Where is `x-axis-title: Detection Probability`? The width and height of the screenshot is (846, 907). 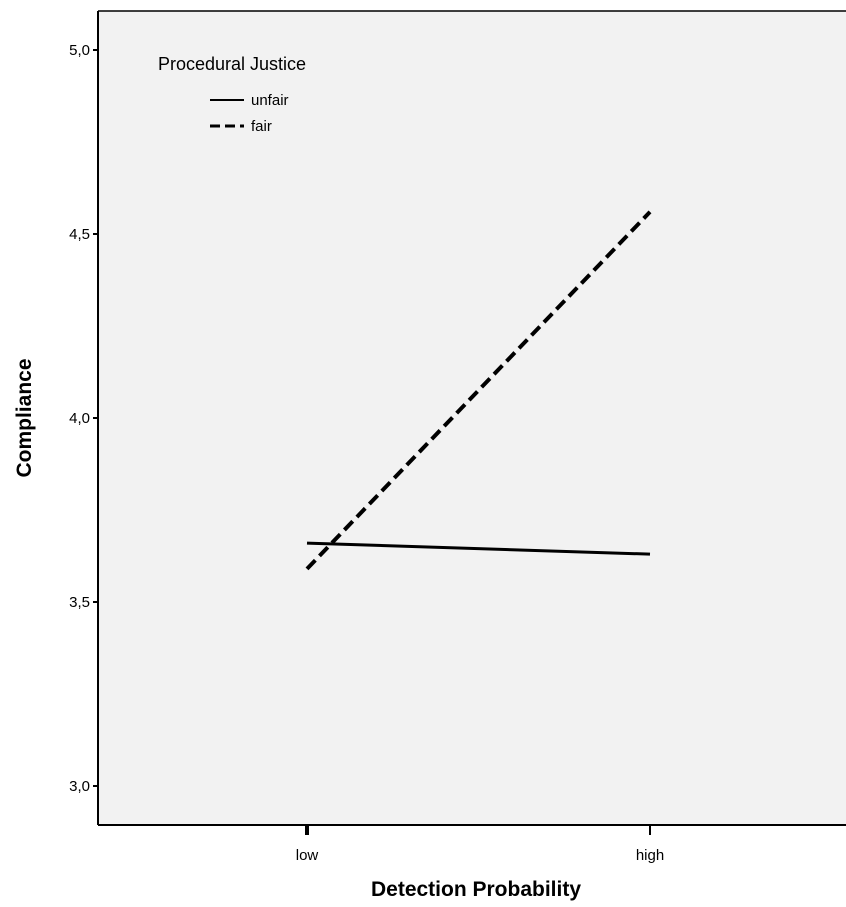 x-axis-title: Detection Probability is located at coordinates (476, 889).